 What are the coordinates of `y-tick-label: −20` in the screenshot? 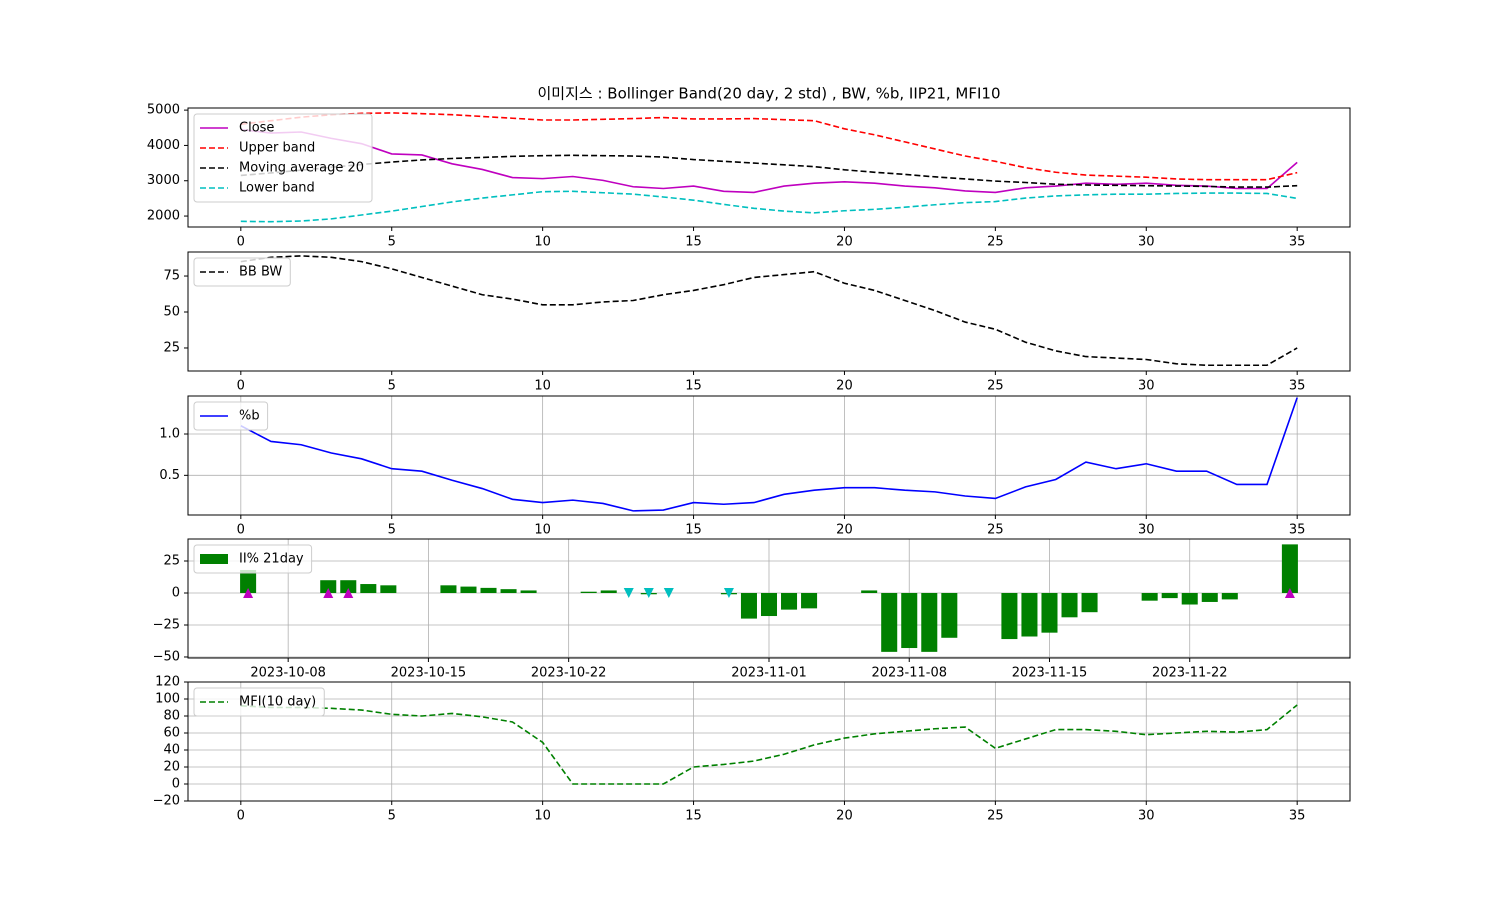 It's located at (166, 801).